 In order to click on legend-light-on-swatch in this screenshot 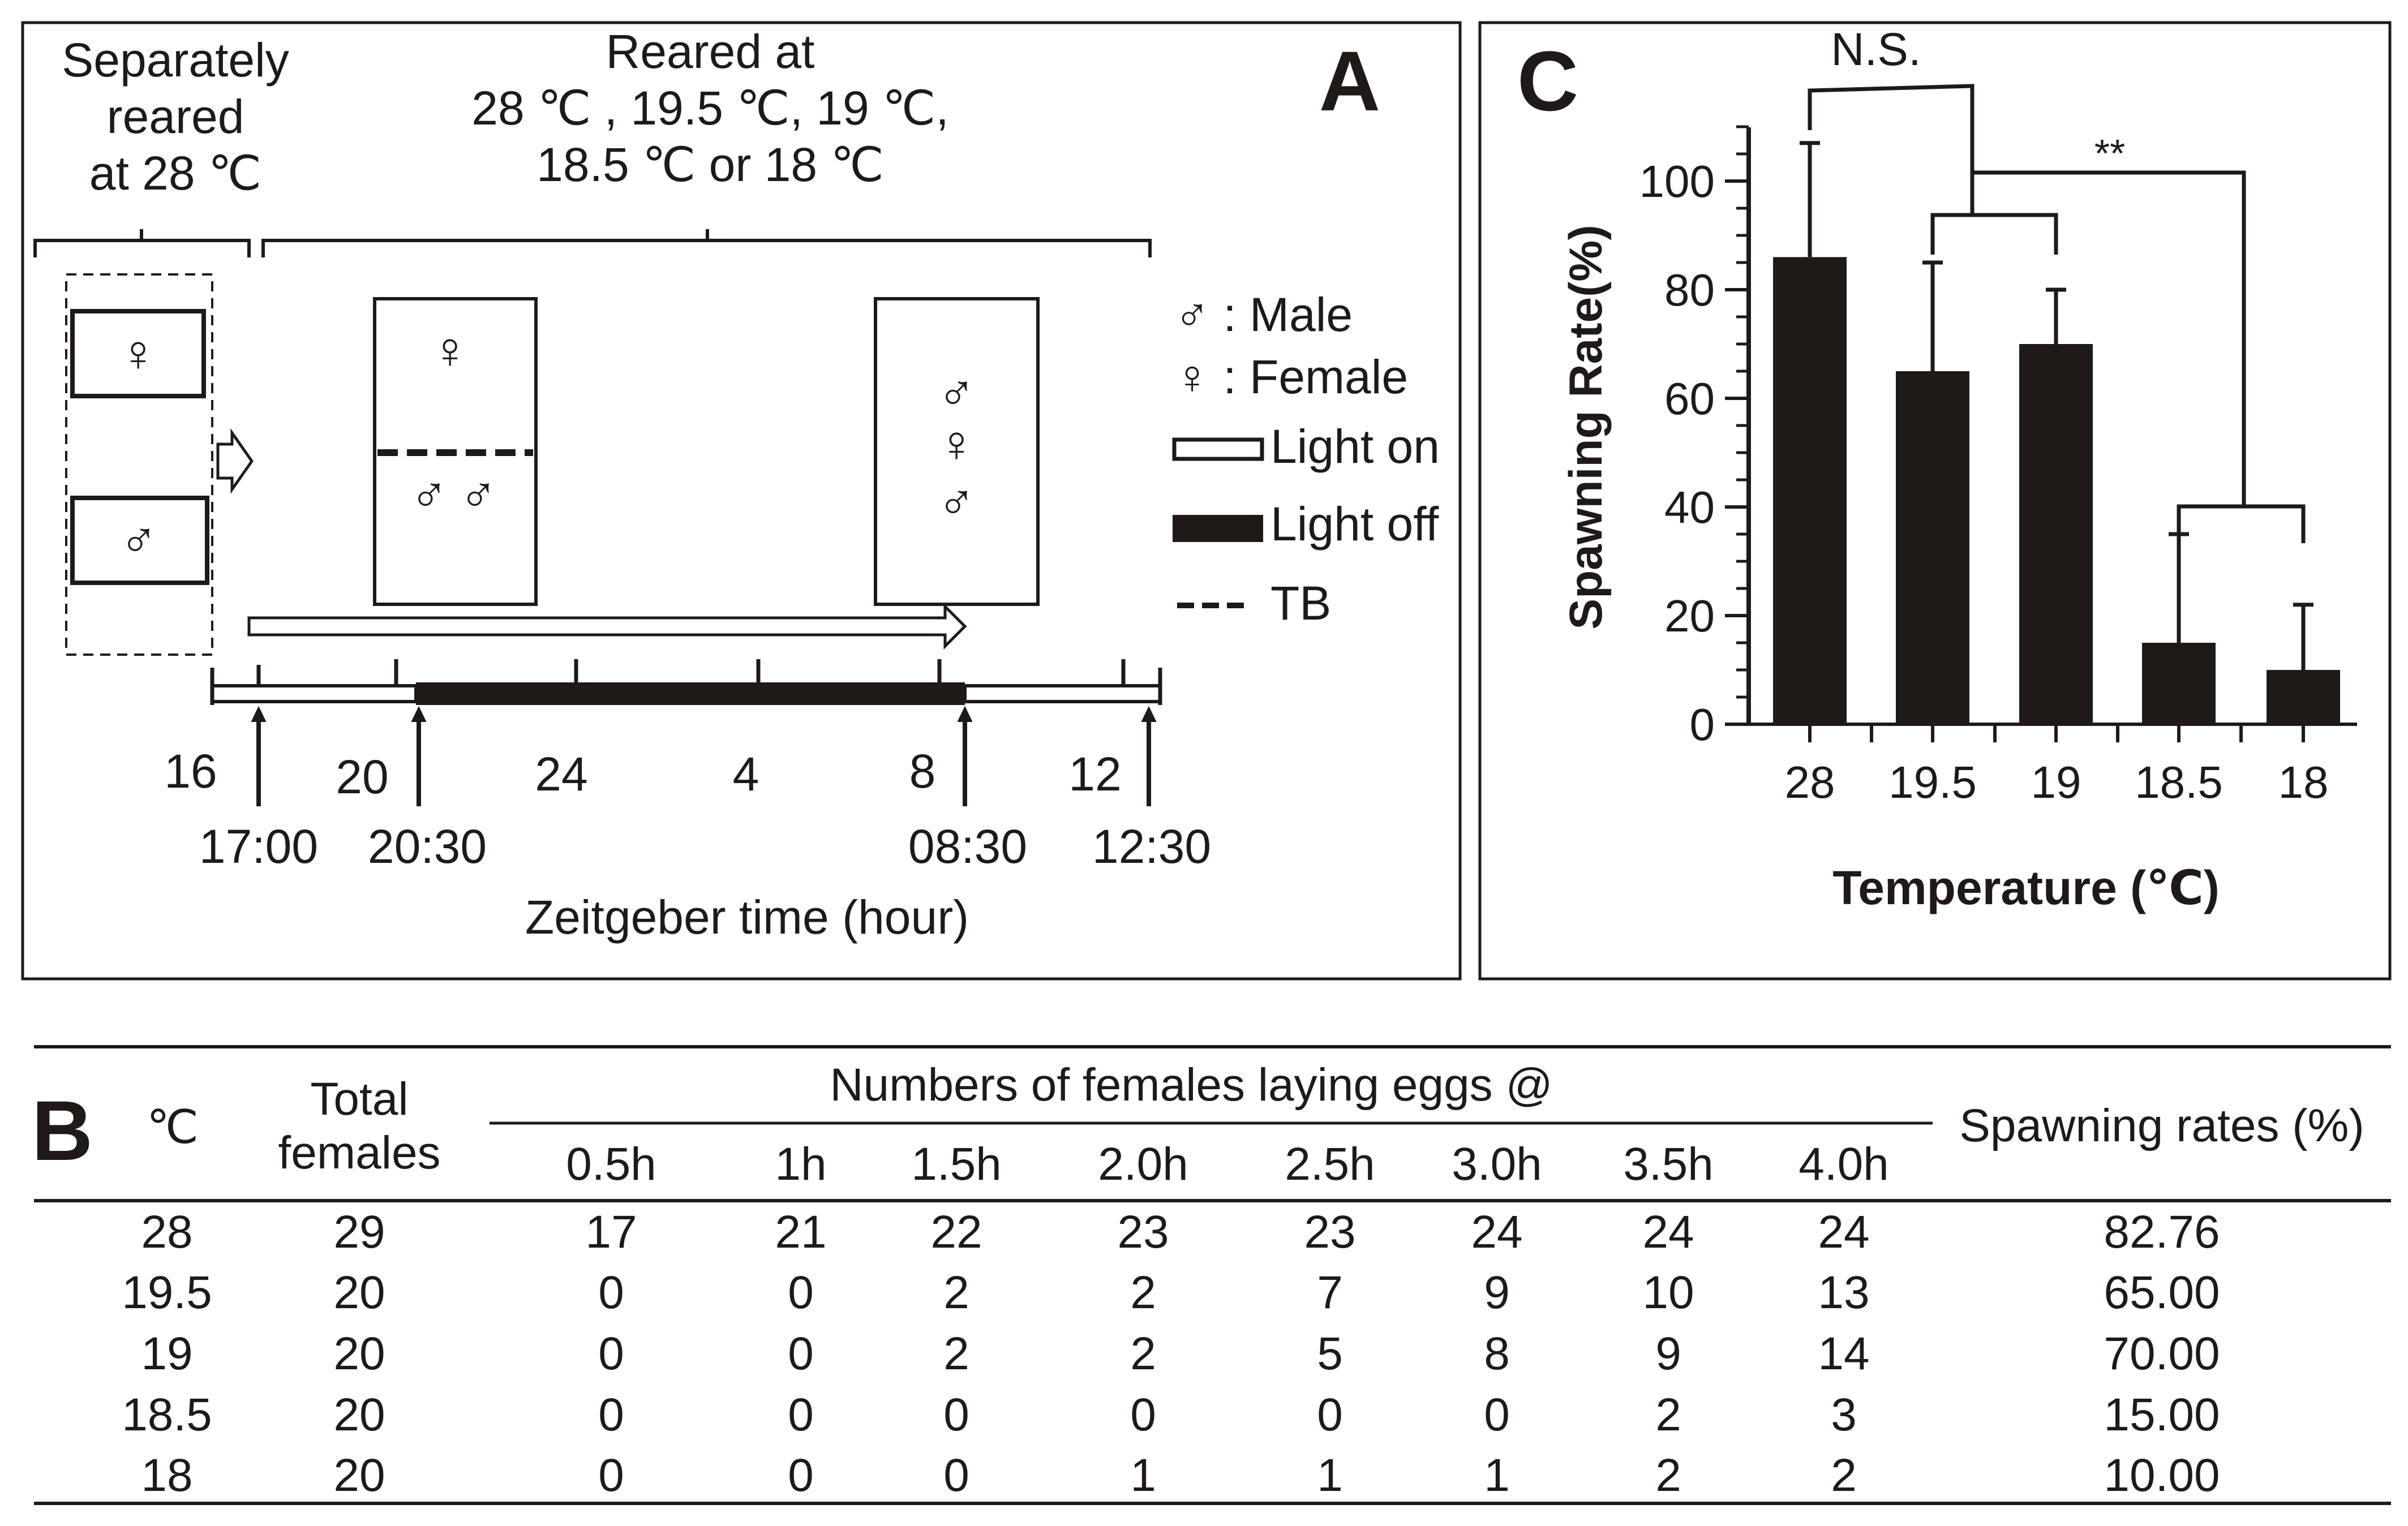, I will do `click(1218, 449)`.